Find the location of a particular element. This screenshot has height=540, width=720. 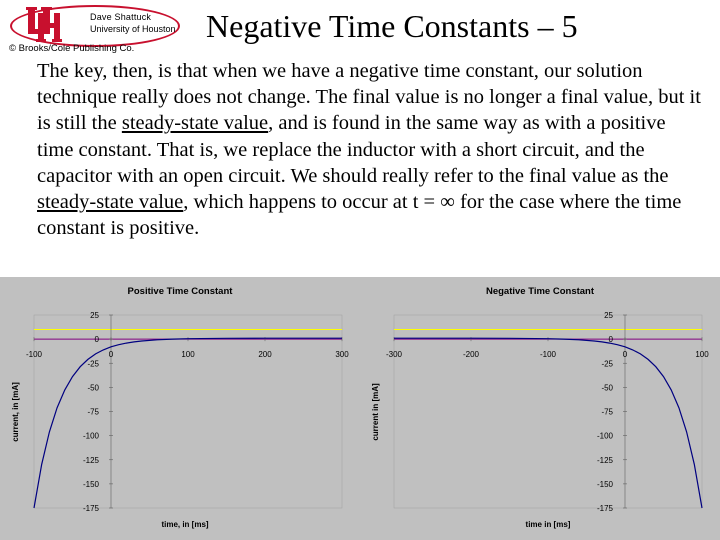

logo-author: Dave Shattuck is located at coordinates (121, 17).